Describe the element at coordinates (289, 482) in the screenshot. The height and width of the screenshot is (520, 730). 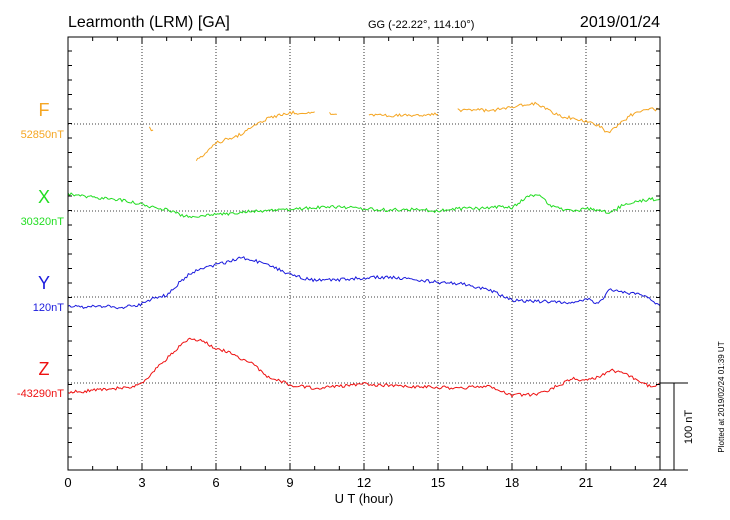
I see `x-tick-label: 9` at that location.